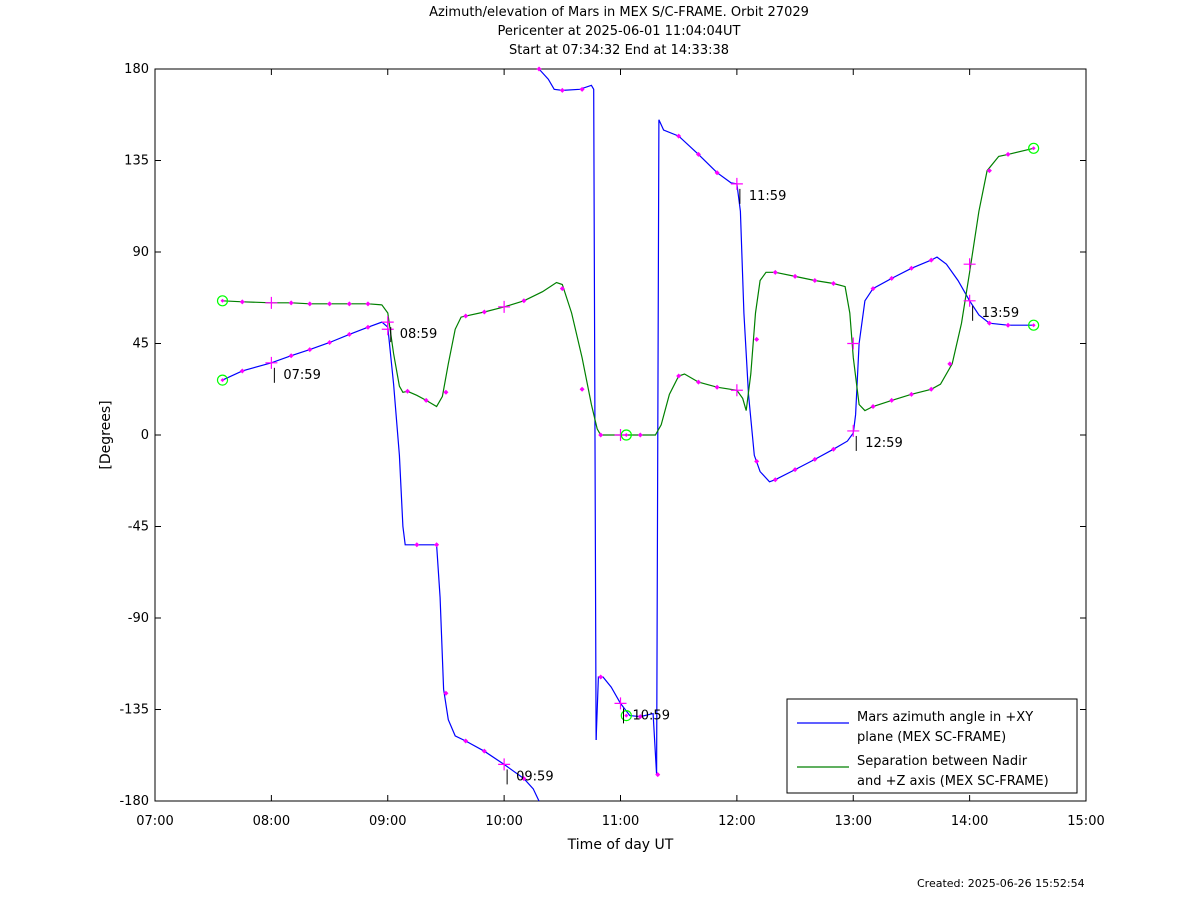 This screenshot has width=1200, height=901. Describe the element at coordinates (619, 50) in the screenshot. I see `chart-subtitle-timerange: Start at 07:34:32 End at 14:33:38` at that location.